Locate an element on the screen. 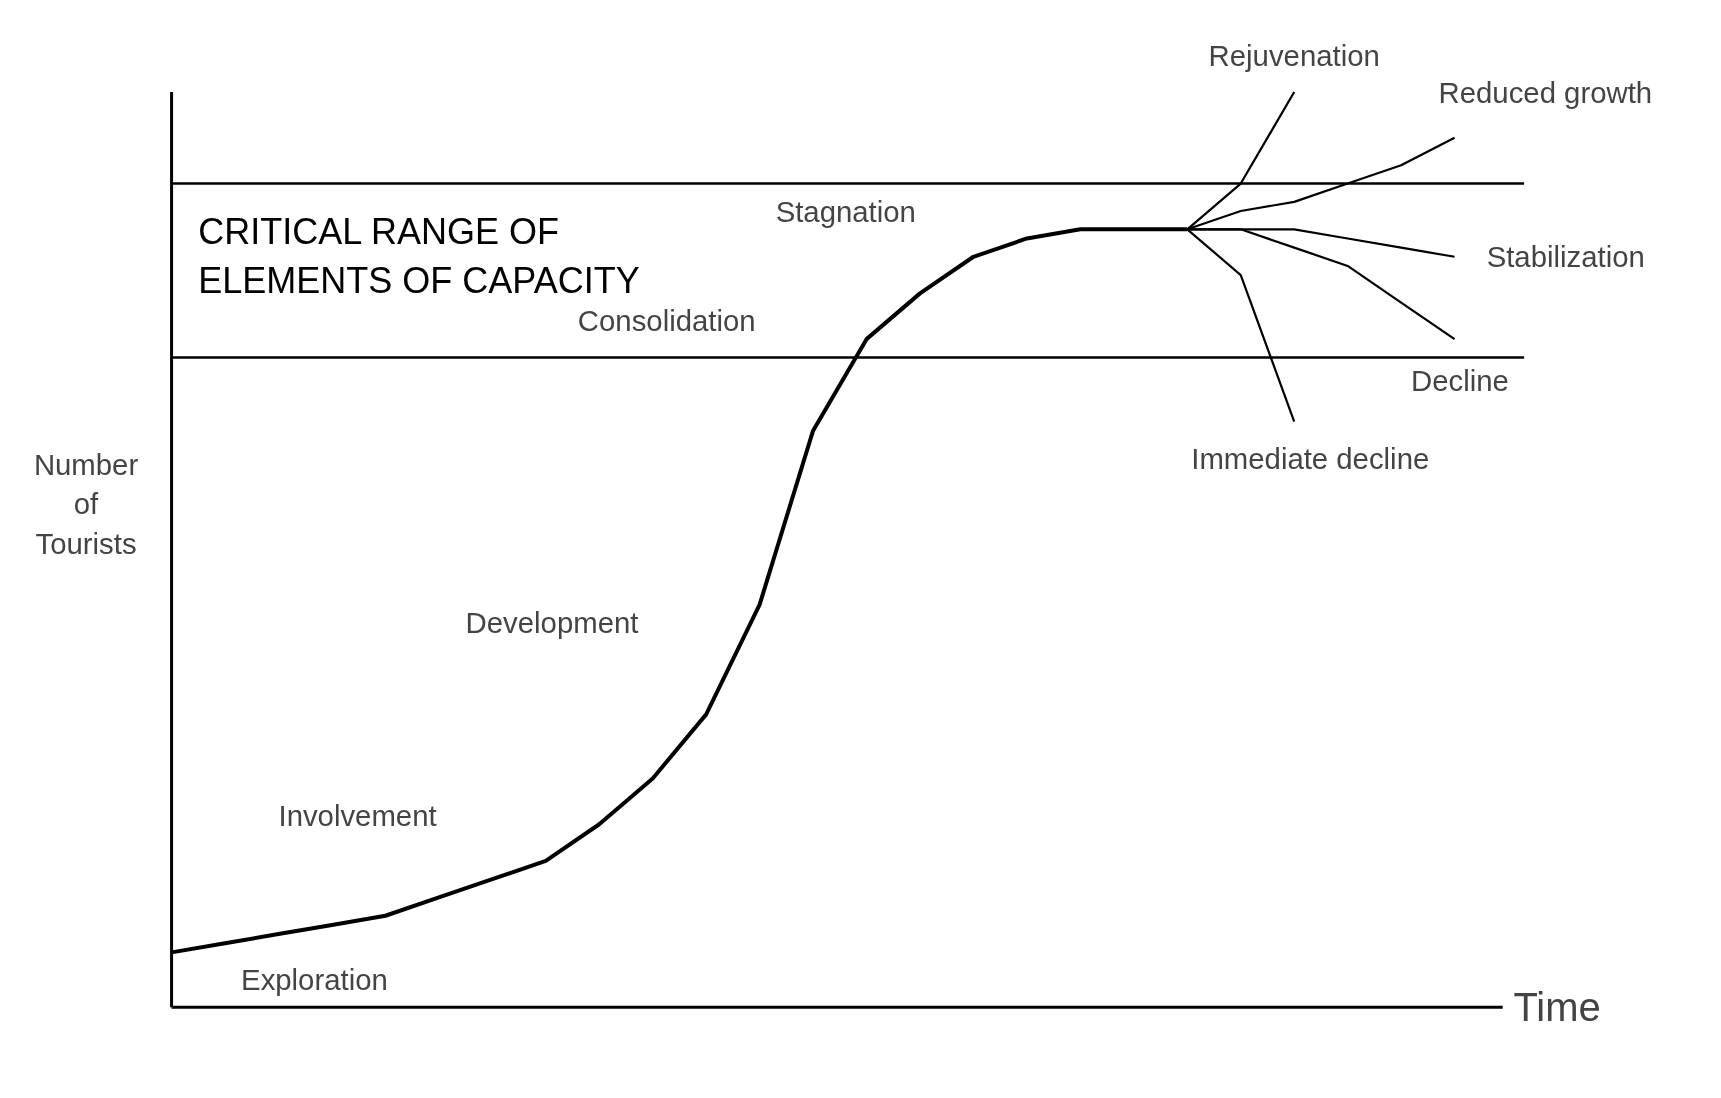 Image resolution: width=1721 pixels, height=1098 pixels. annotation: Involvement is located at coordinates (357, 815).